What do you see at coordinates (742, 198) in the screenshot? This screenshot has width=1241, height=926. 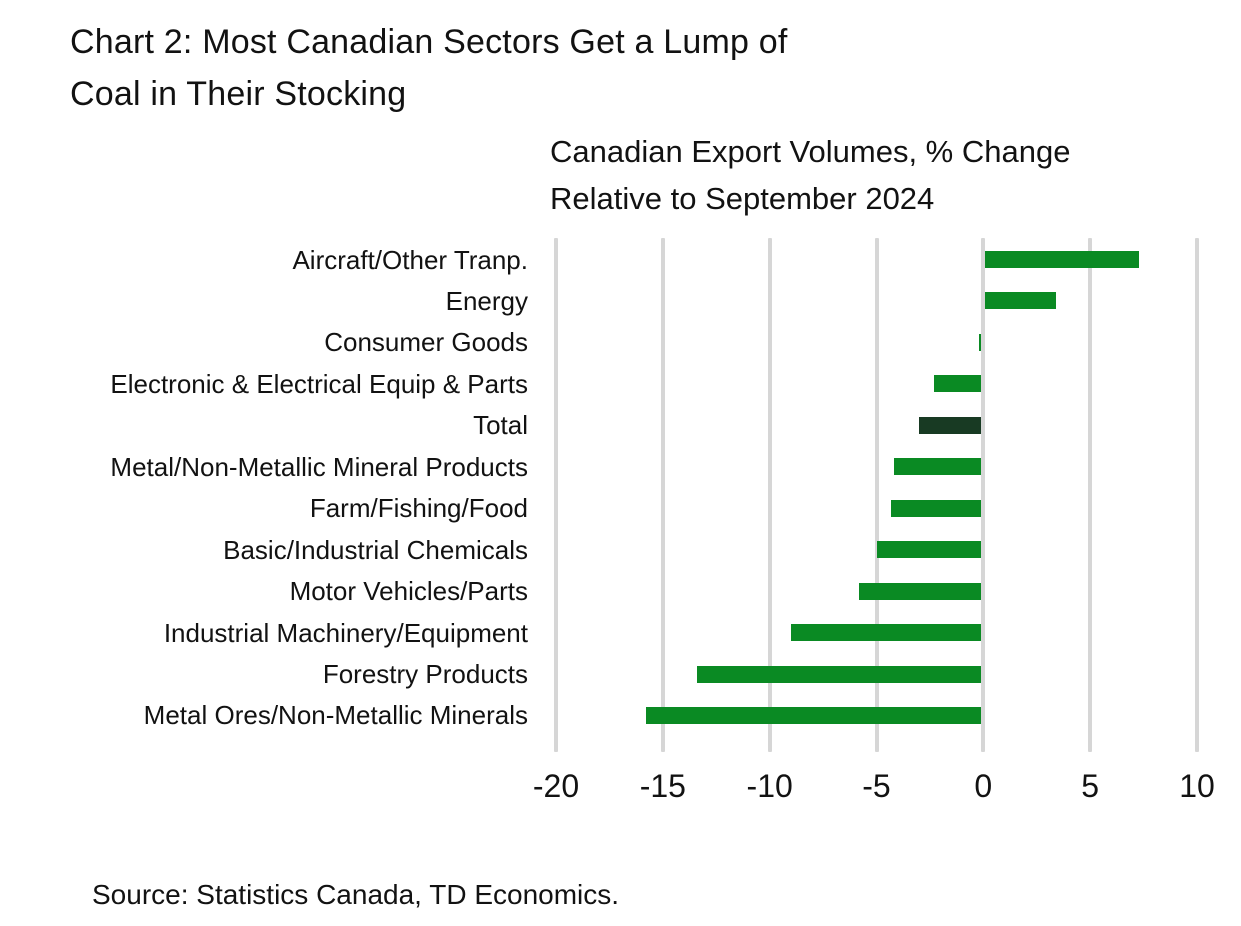 I see `chart-subtitle-line2: Relative to September 2024` at bounding box center [742, 198].